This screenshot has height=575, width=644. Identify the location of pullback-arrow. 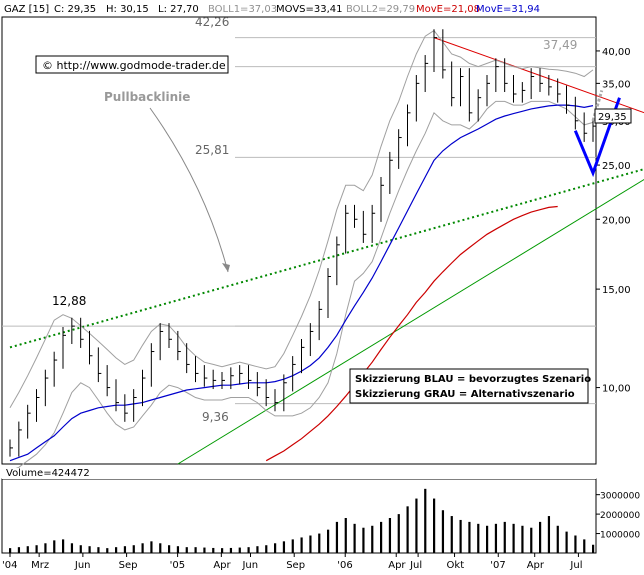
(189, 190).